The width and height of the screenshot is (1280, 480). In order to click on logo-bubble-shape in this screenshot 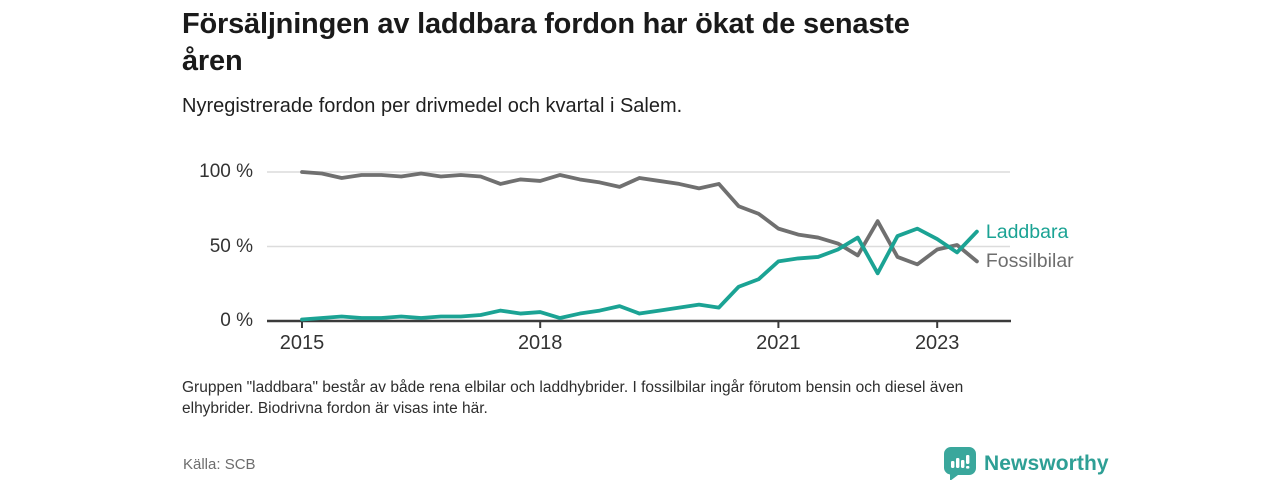, I will do `click(960, 463)`.